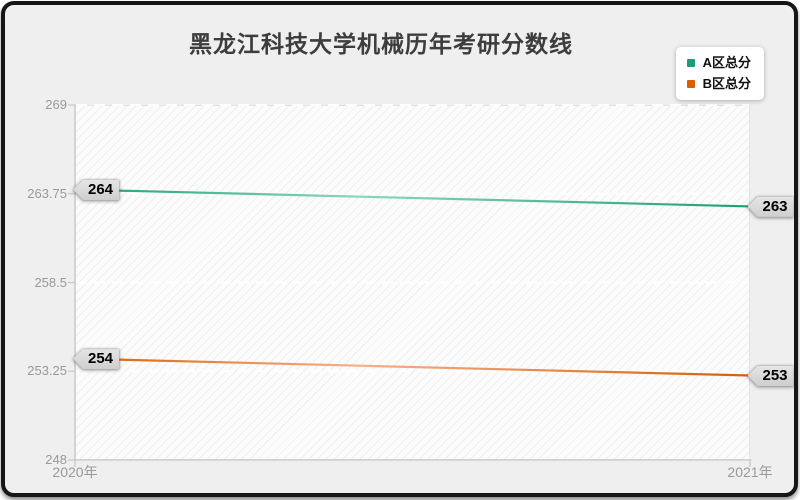 This screenshot has height=500, width=800. Describe the element at coordinates (56, 459) in the screenshot. I see `y-tick-label: 248` at that location.